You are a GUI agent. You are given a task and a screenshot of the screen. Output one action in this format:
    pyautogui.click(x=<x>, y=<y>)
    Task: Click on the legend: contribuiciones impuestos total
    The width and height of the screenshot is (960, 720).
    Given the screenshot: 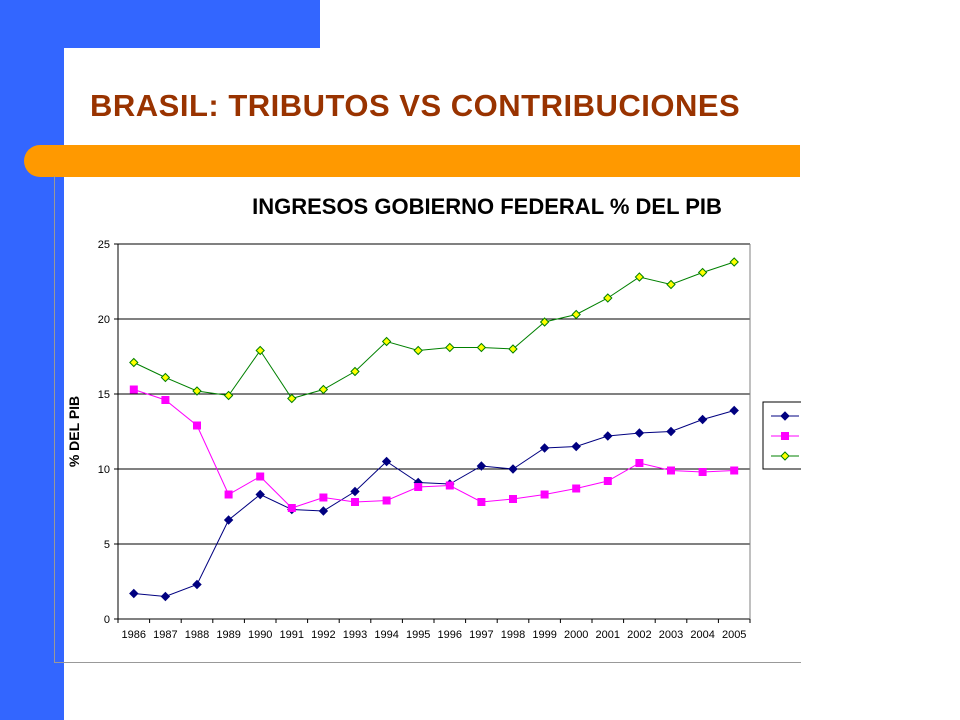 What is the action you would take?
    pyautogui.click(x=781, y=435)
    